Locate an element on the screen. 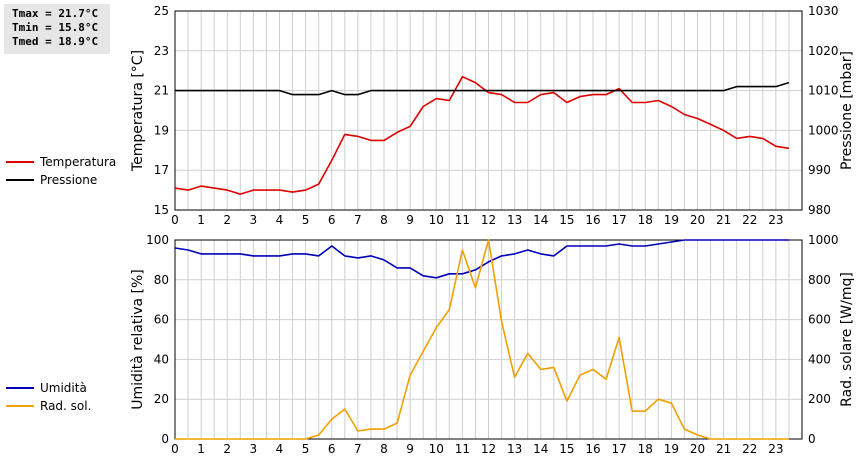  legend-label-temperatura: Temperatura is located at coordinates (78, 162).